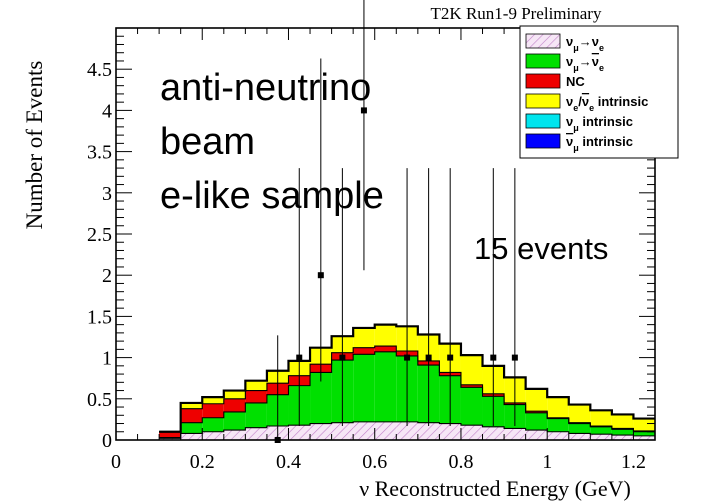 This screenshot has width=713, height=504. I want to click on y-tick-label: 0, so click(107, 441).